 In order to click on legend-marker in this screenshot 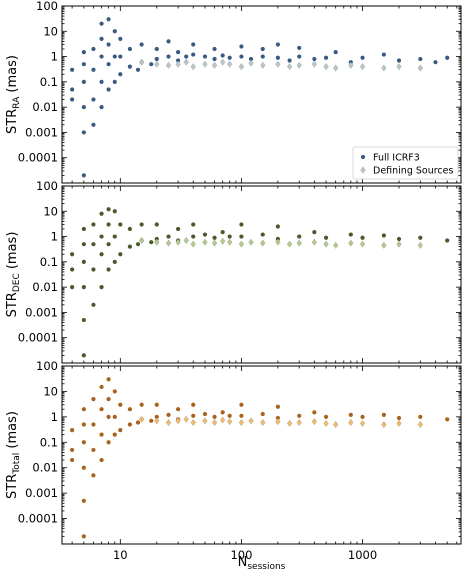, I will do `click(363, 170)`.